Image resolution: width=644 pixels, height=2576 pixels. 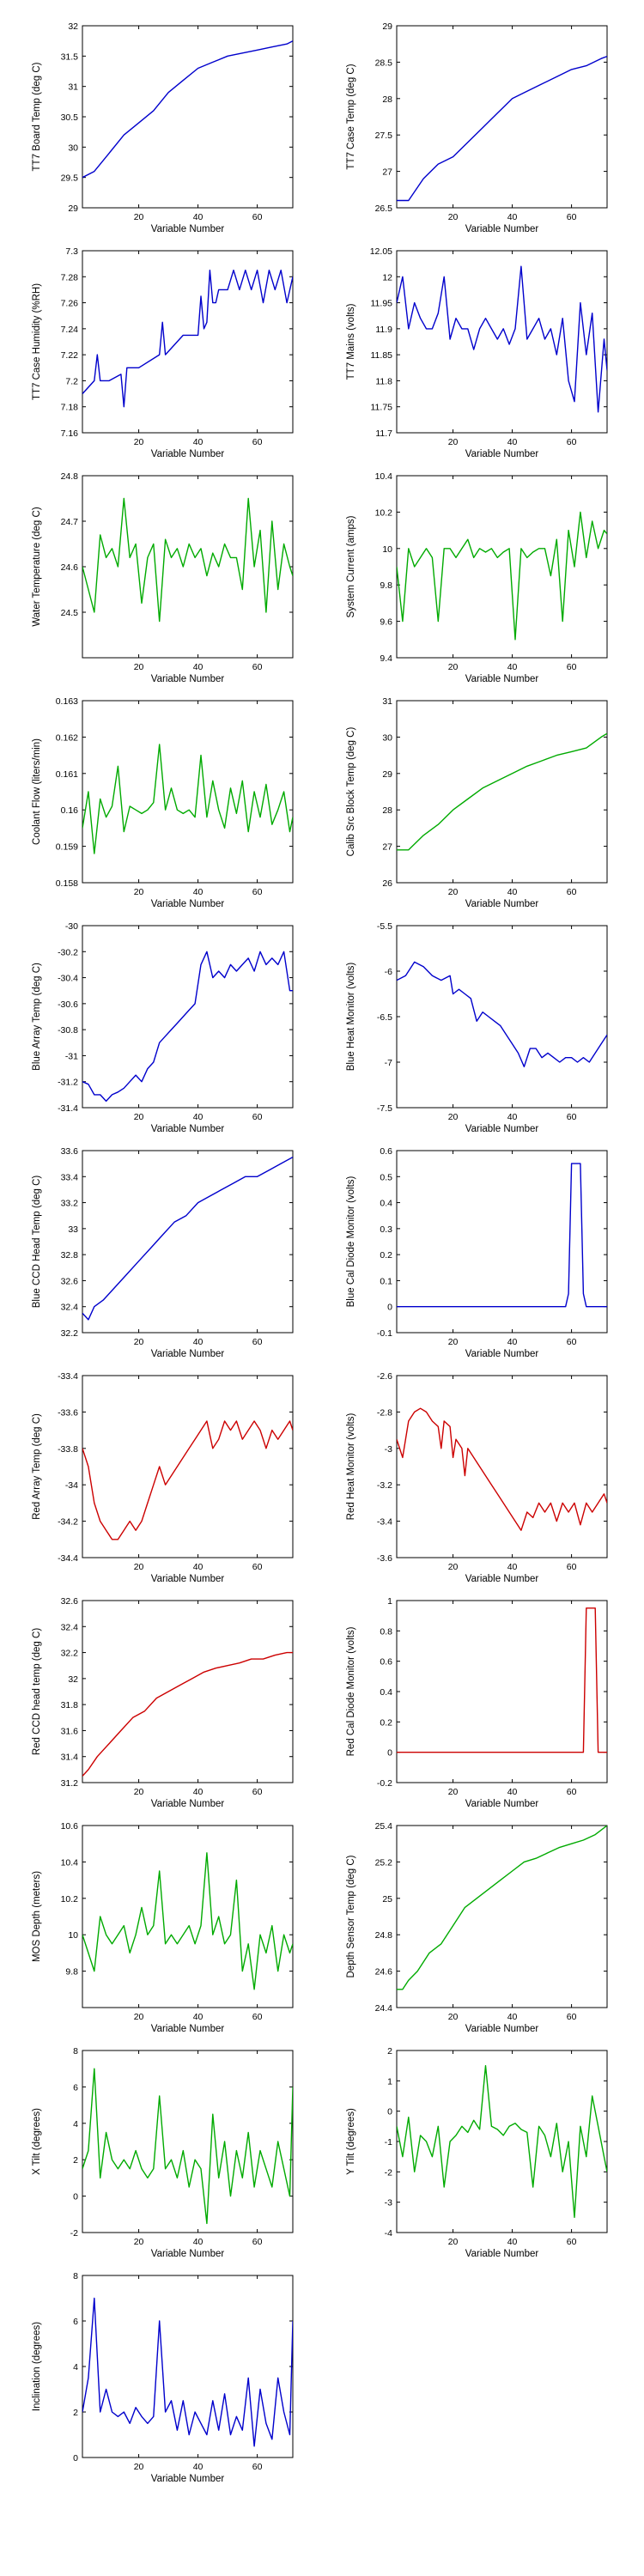 I want to click on y-tick-label: 9.4, so click(x=386, y=658).